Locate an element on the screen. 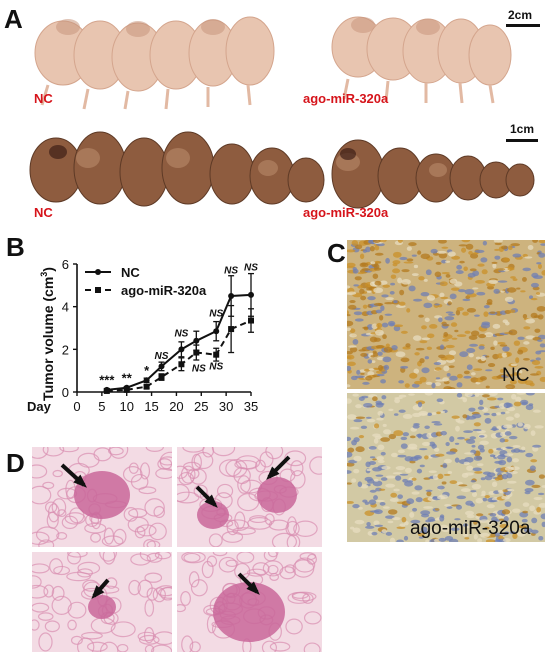  significance-label: NS is located at coordinates (231, 271).